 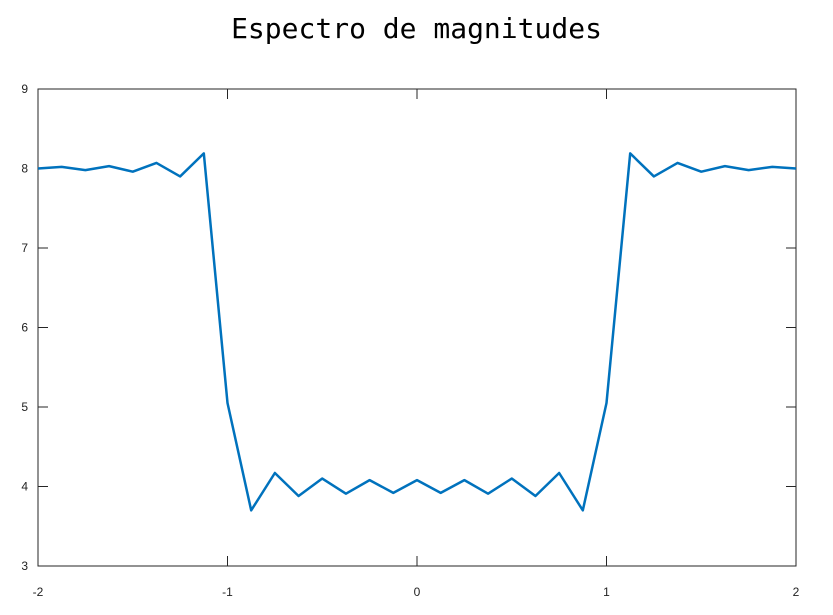 I want to click on y-tick-label: 9, so click(x=24, y=89).